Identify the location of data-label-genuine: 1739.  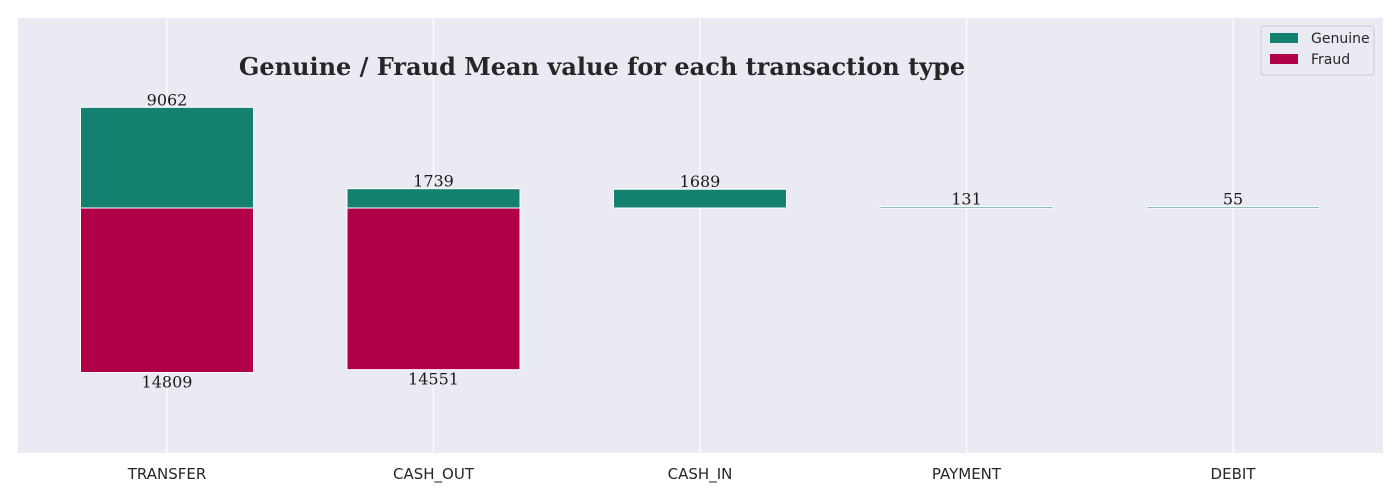
(433, 181).